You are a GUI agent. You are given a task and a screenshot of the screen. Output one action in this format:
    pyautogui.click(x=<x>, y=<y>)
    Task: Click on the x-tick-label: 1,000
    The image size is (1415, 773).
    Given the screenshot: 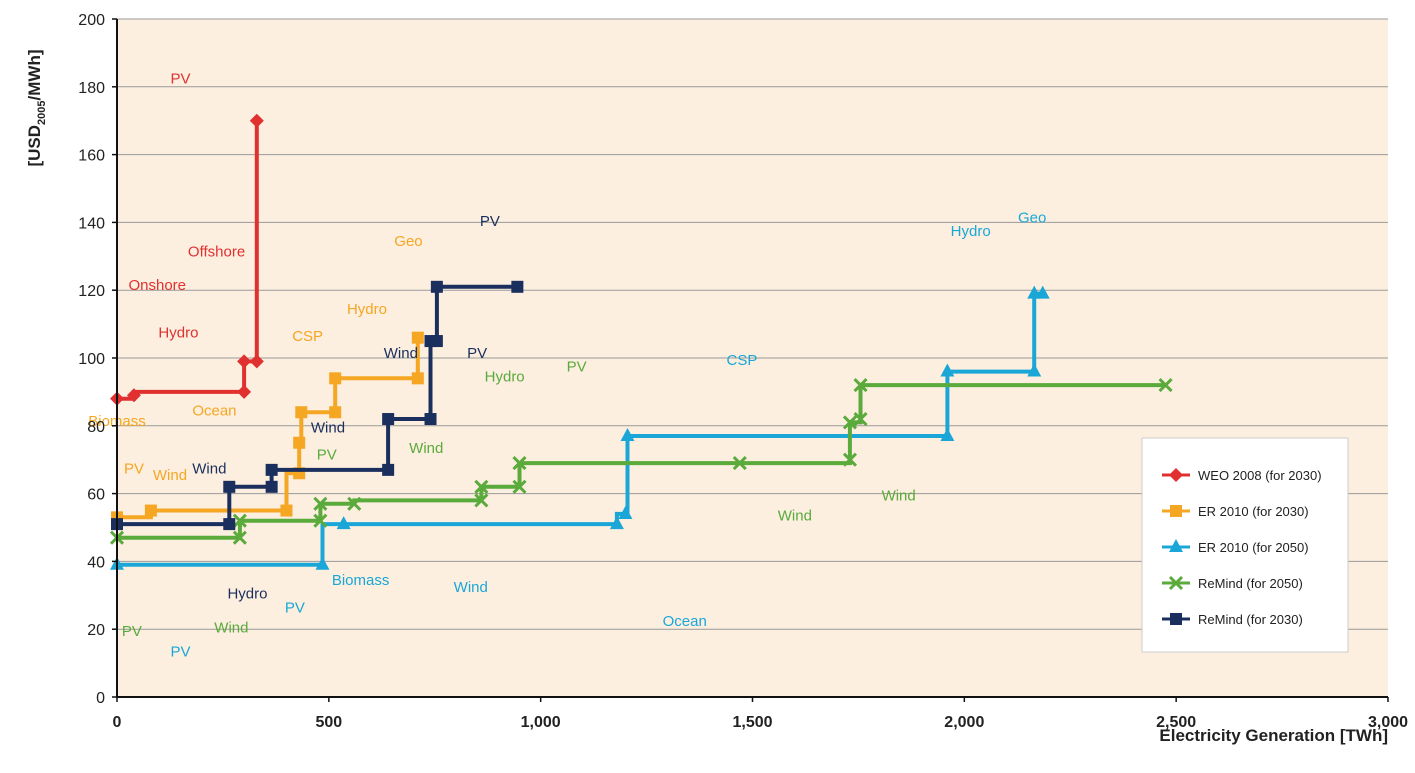 What is the action you would take?
    pyautogui.click(x=541, y=722)
    